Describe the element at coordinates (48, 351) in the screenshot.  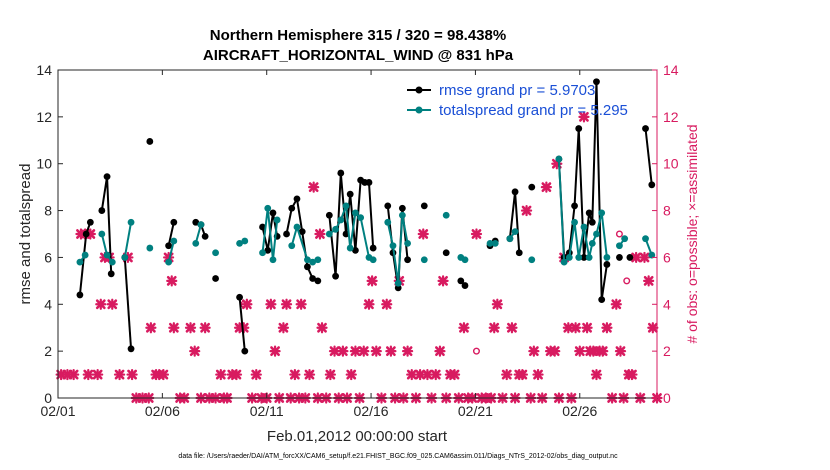
I see `y-tick-label: 2` at that location.